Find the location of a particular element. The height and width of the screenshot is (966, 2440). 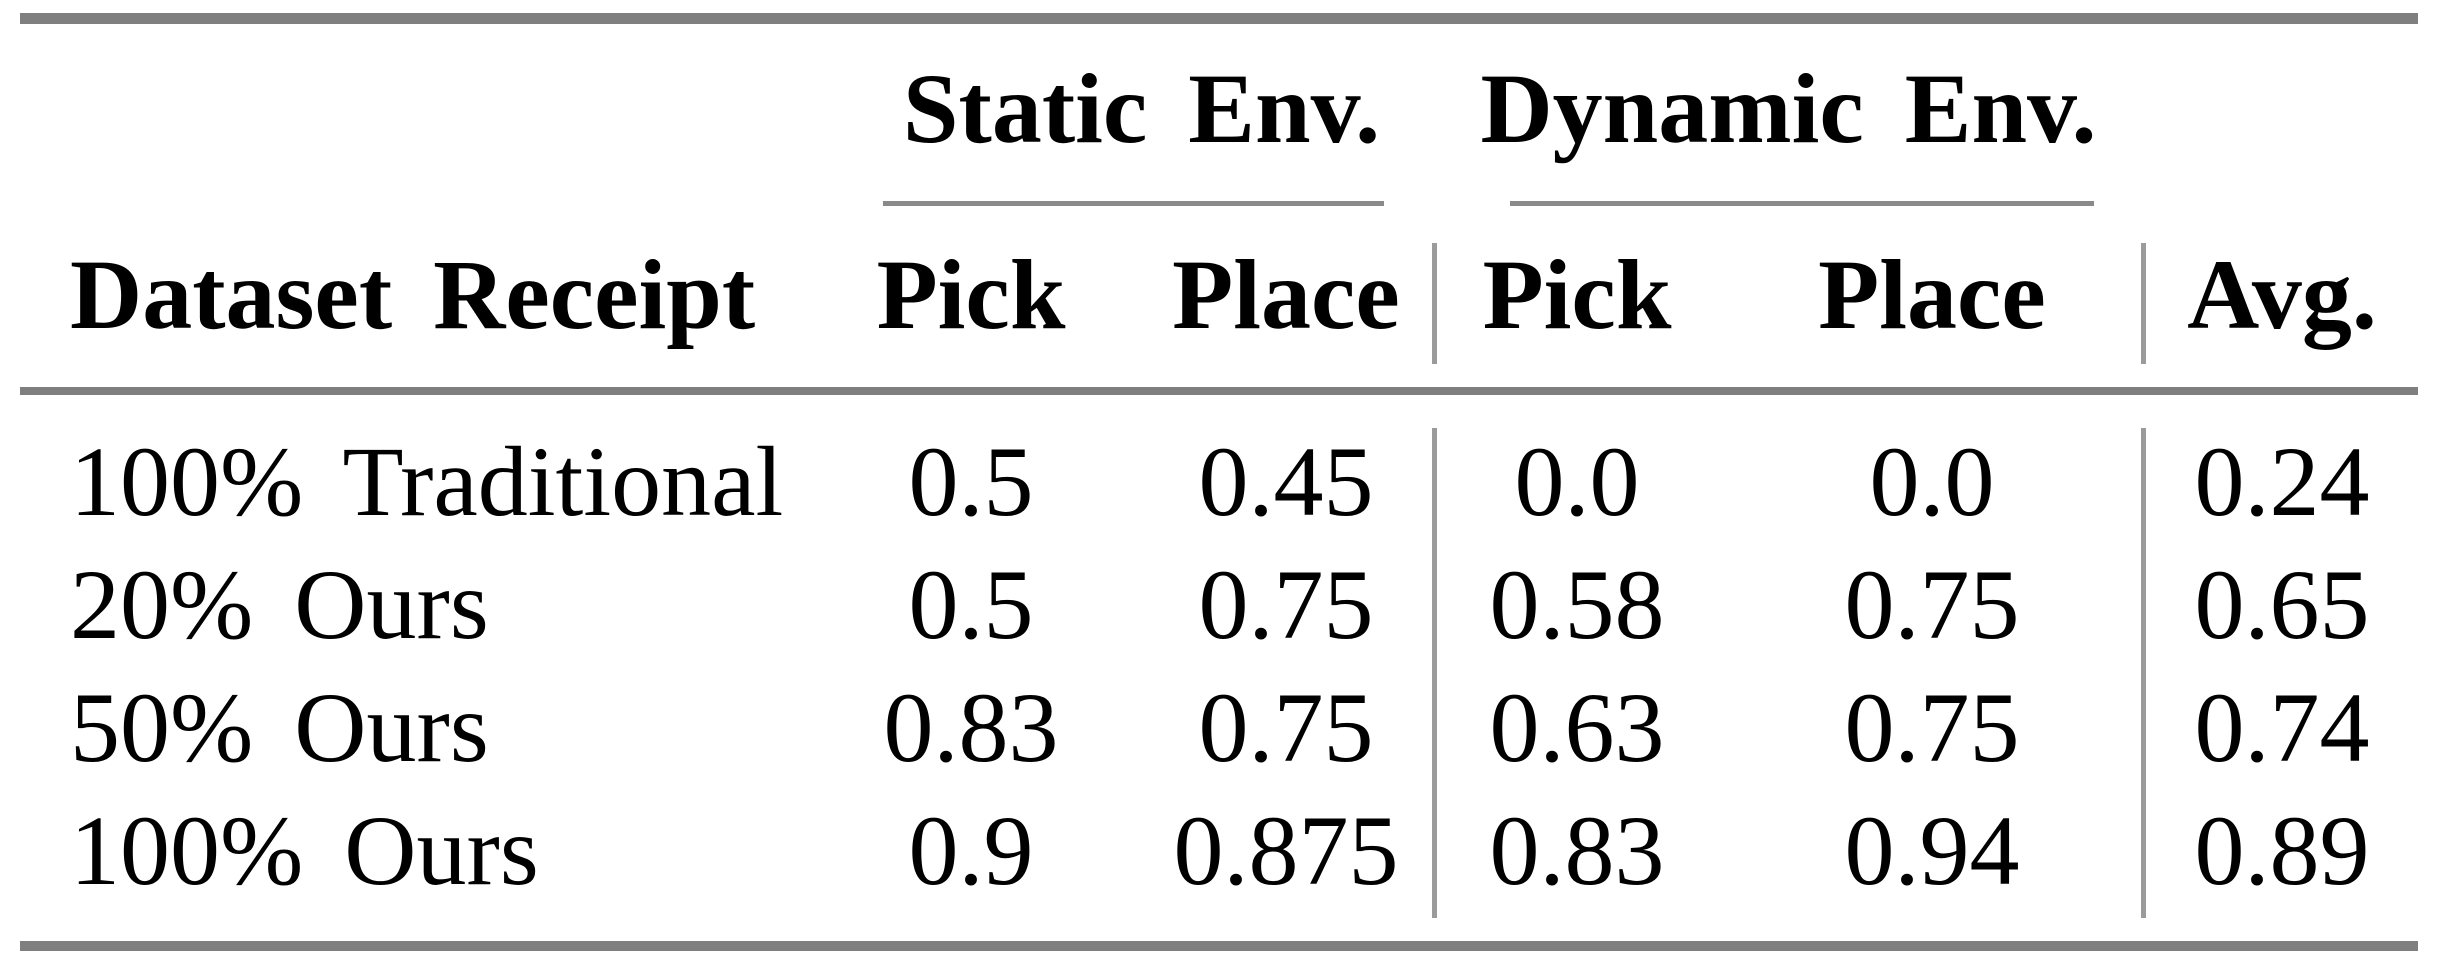

row2-avg-value: 0.74 is located at coordinates (2282, 727).